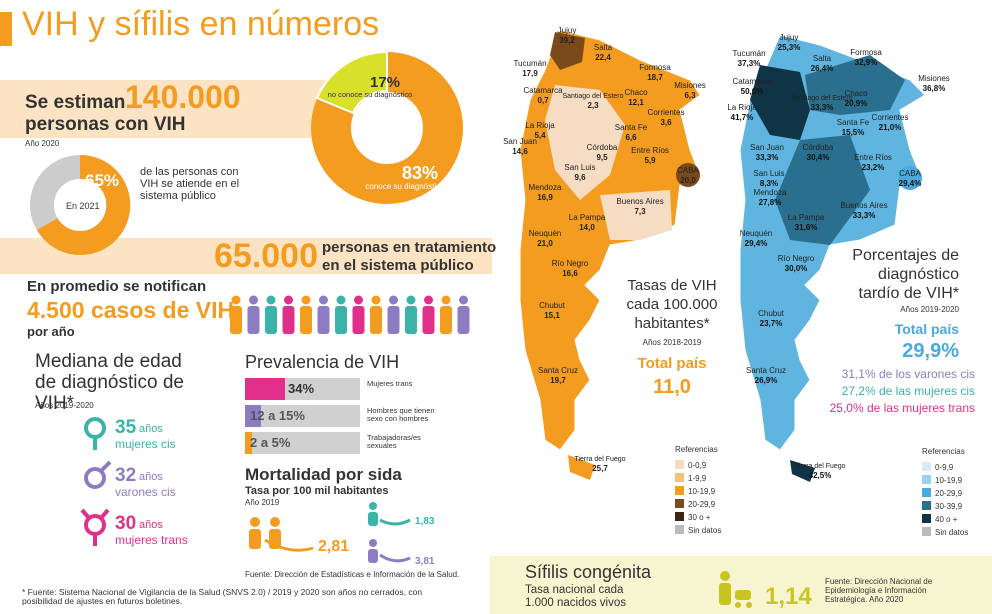 The height and width of the screenshot is (614, 992). What do you see at coordinates (420, 173) in the screenshot?
I see `known-pct: 83%` at bounding box center [420, 173].